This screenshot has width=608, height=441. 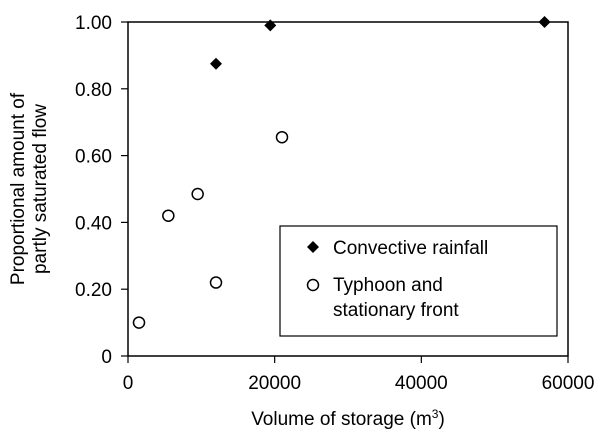 I want to click on legend-box, so click(x=418, y=281).